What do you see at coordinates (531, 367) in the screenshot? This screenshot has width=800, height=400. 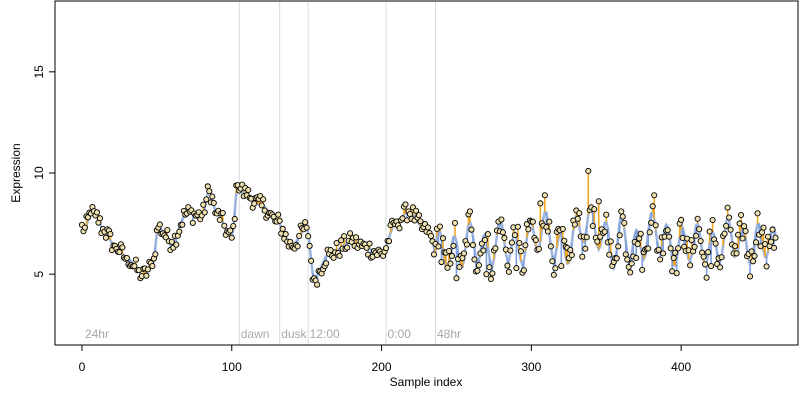 I see `x-tick-label: 300` at bounding box center [531, 367].